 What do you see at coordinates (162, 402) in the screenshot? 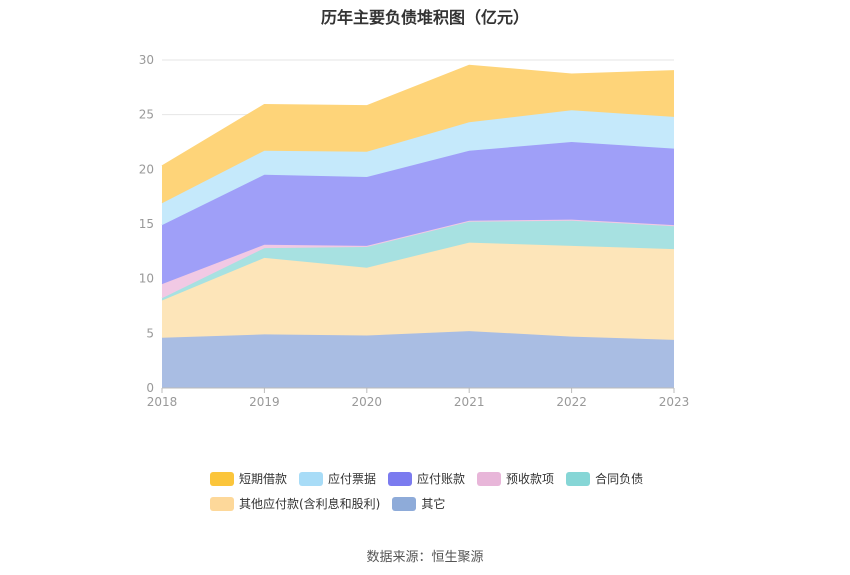
I see `x-tick-label-2018: 2018` at bounding box center [162, 402].